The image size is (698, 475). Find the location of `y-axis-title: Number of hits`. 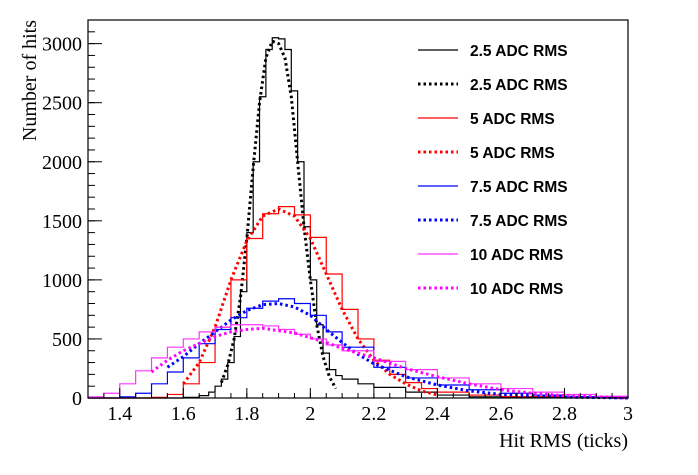

y-axis-title: Number of hits is located at coordinates (30, 80).